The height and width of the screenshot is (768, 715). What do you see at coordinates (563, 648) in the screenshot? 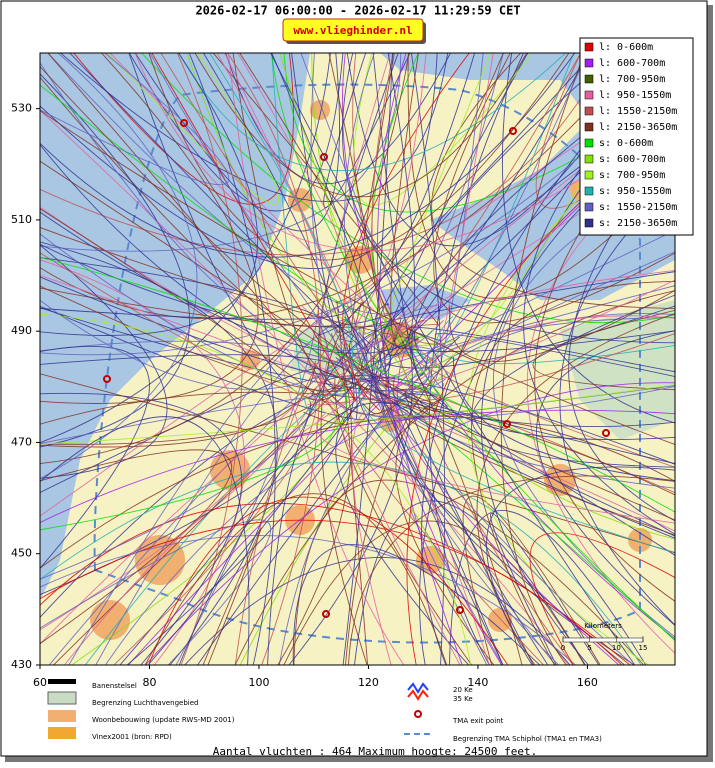
I see `scale-tick-label: 0` at bounding box center [563, 648].